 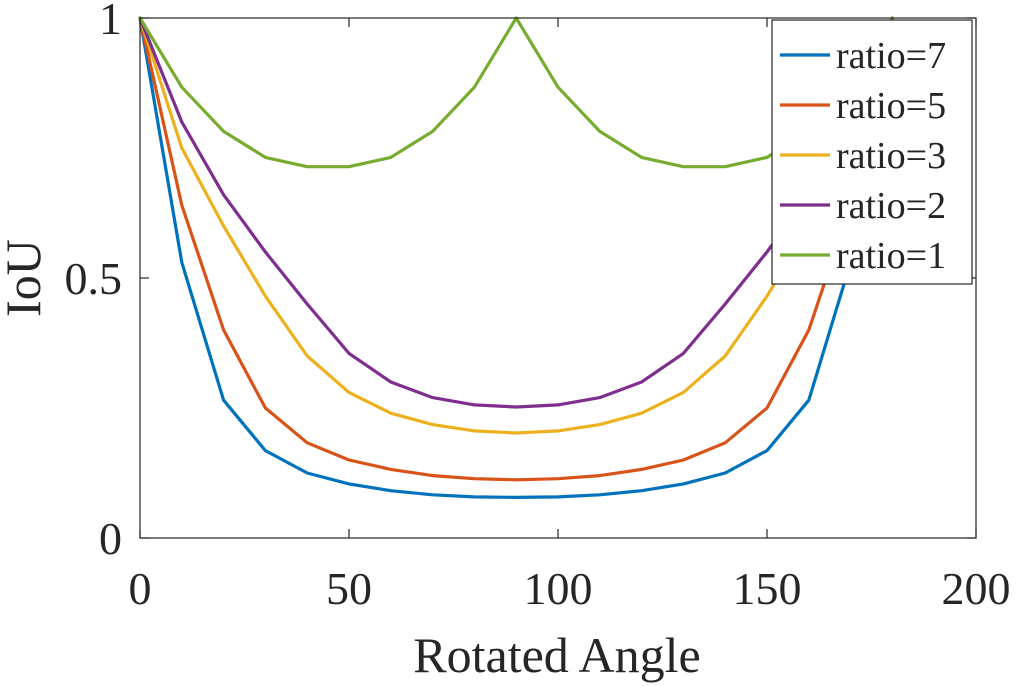 I want to click on legend-label-ratio-5: ratio=5, so click(x=891, y=106).